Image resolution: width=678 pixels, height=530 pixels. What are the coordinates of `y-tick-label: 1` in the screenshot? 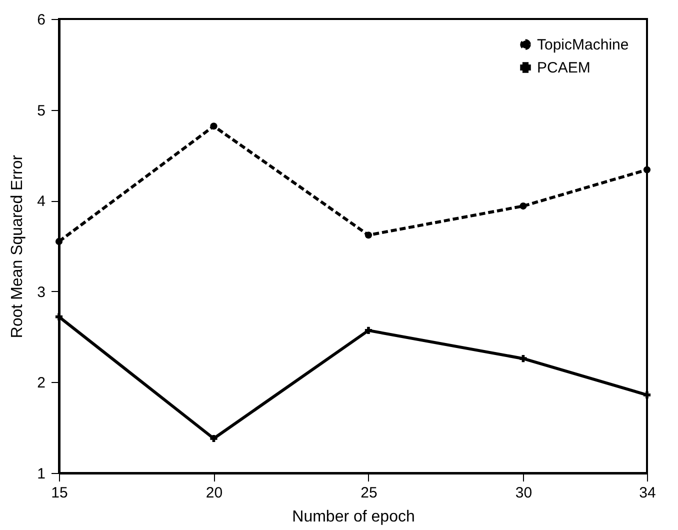 It's located at (41, 474).